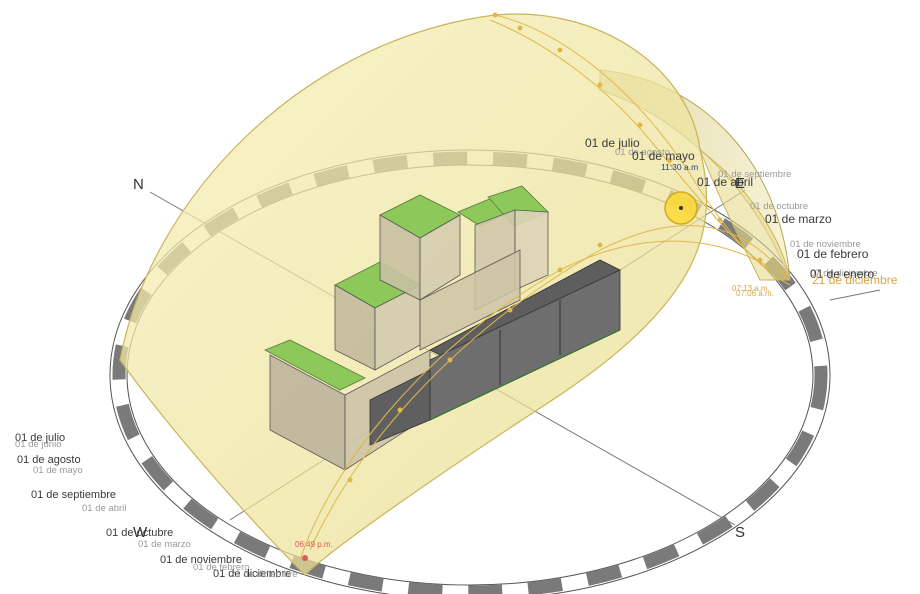  What do you see at coordinates (305, 558) in the screenshot?
I see `sunset-marker-icon` at bounding box center [305, 558].